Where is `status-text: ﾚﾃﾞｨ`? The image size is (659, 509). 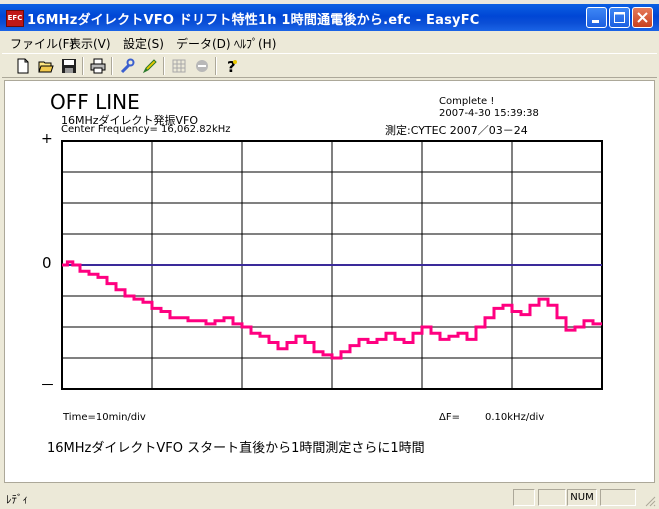
status-text: ﾚﾃﾞｨ is located at coordinates (17, 499).